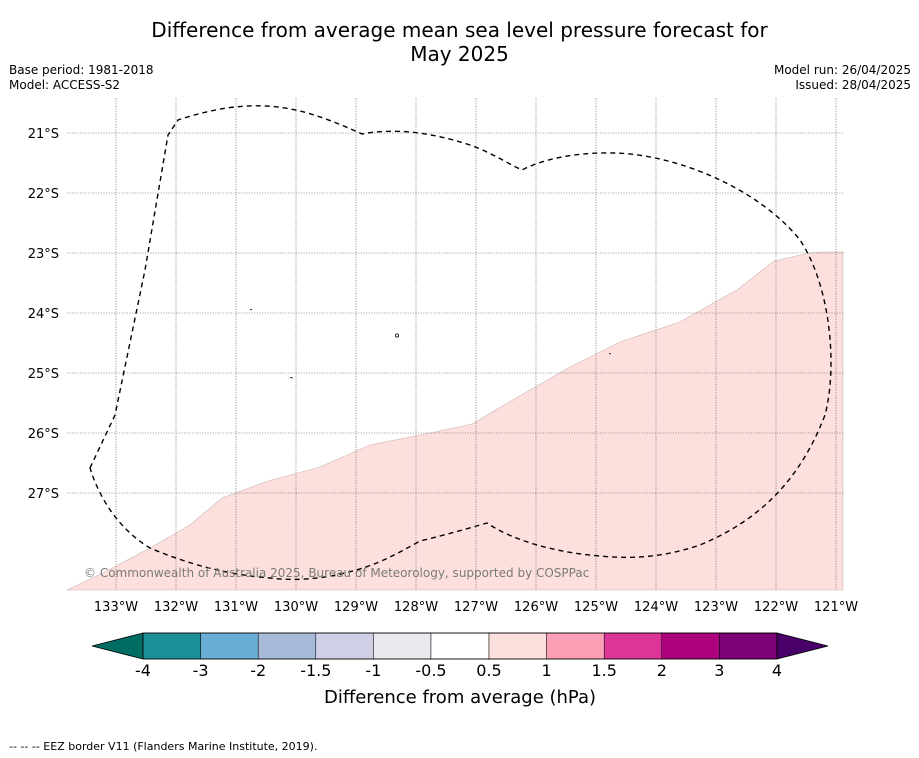 The image size is (919, 758). I want to click on colorbar-tick: -1, so click(373, 670).